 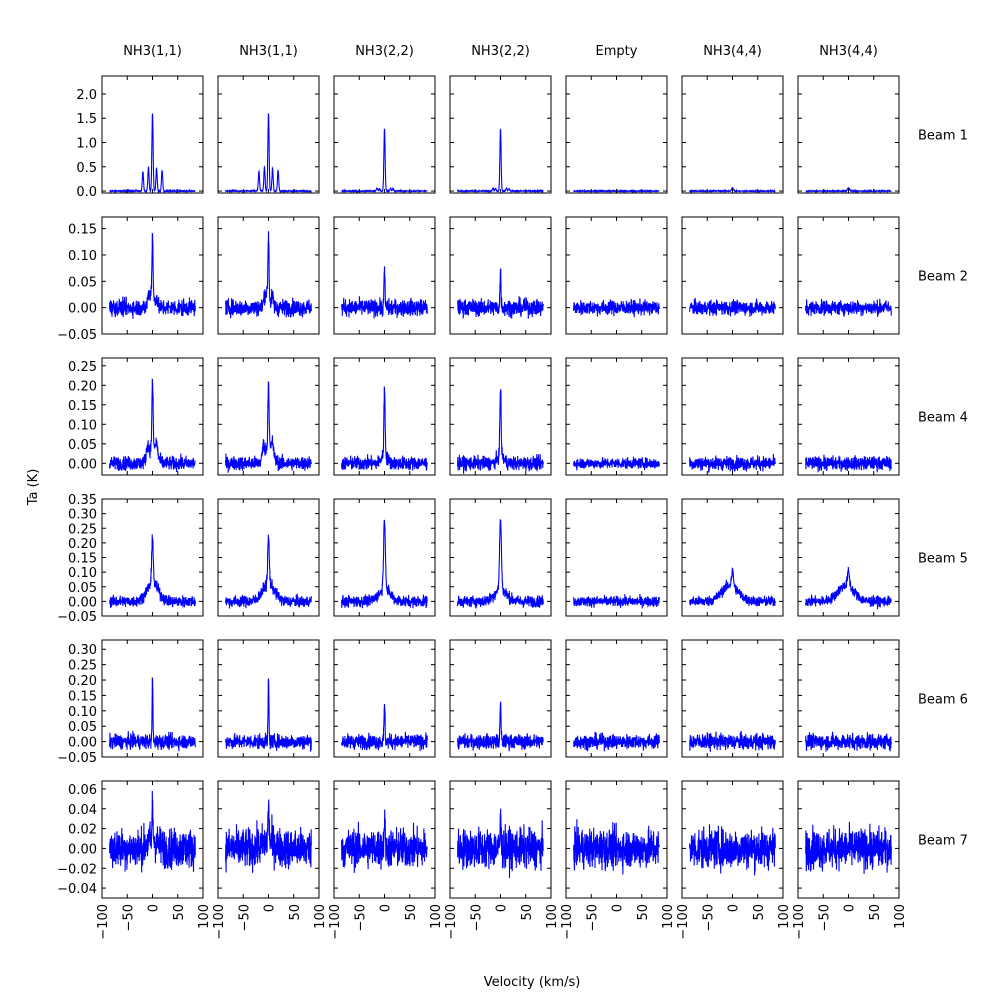 I want to click on beam-label: Beam 6, so click(x=943, y=700).